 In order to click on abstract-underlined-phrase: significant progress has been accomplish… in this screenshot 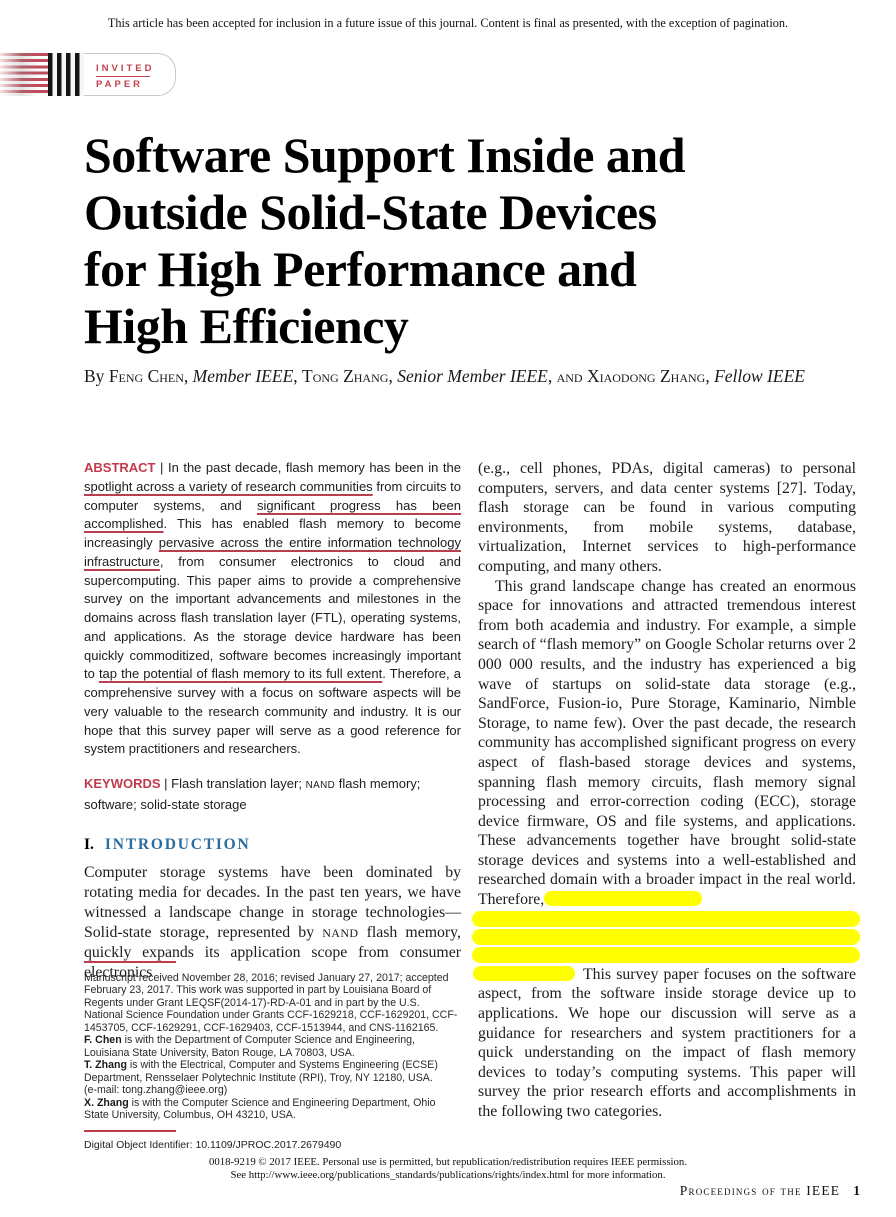, I will do `click(272, 514)`.